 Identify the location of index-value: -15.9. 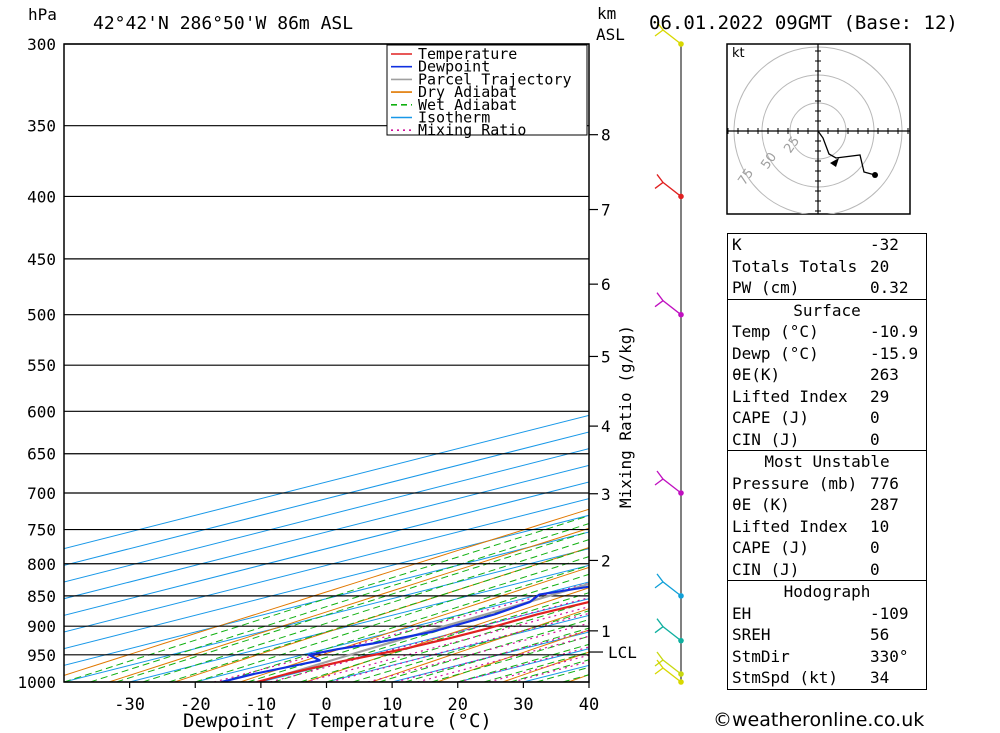
(894, 353).